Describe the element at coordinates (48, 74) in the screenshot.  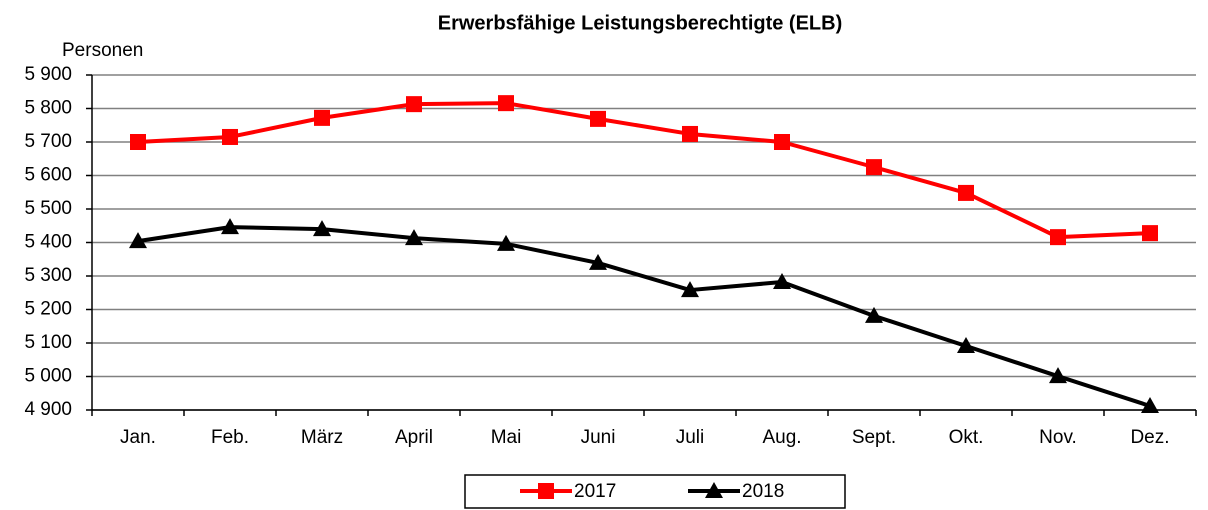
I see `y-tick-label: 5 900` at that location.